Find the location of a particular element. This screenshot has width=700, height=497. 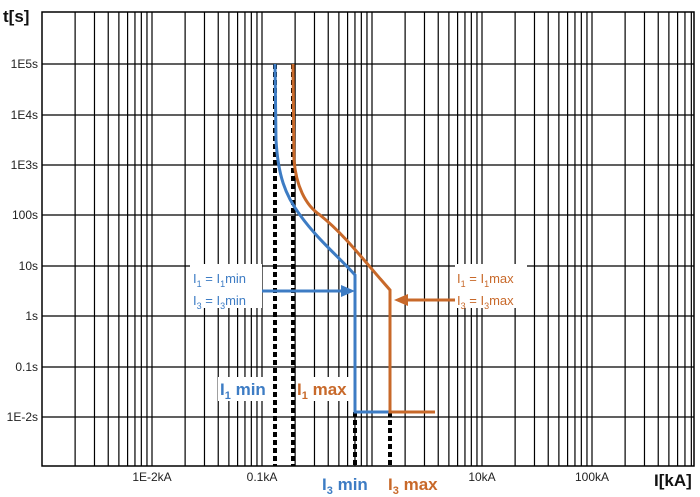

y-tick-10: 10s is located at coordinates (28, 266).